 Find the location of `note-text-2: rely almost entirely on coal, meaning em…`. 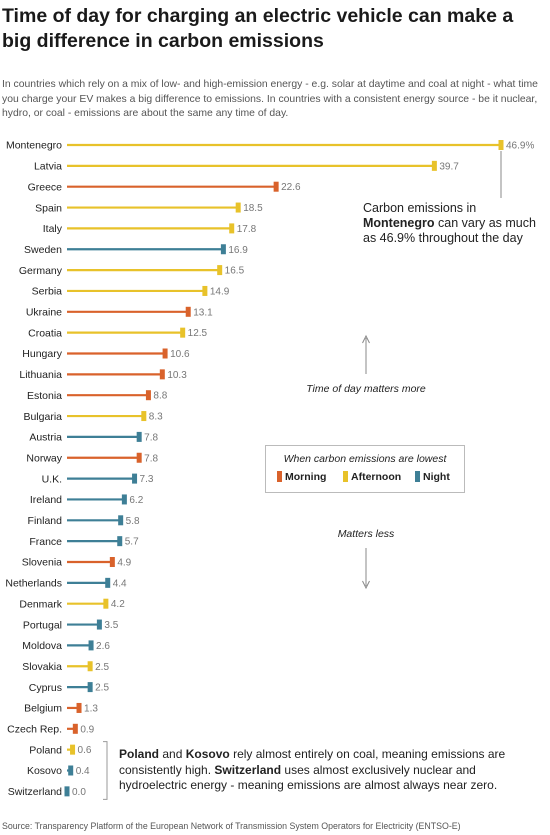

note-text-2: rely almost entirely on coal, meaning em… is located at coordinates (312, 762).